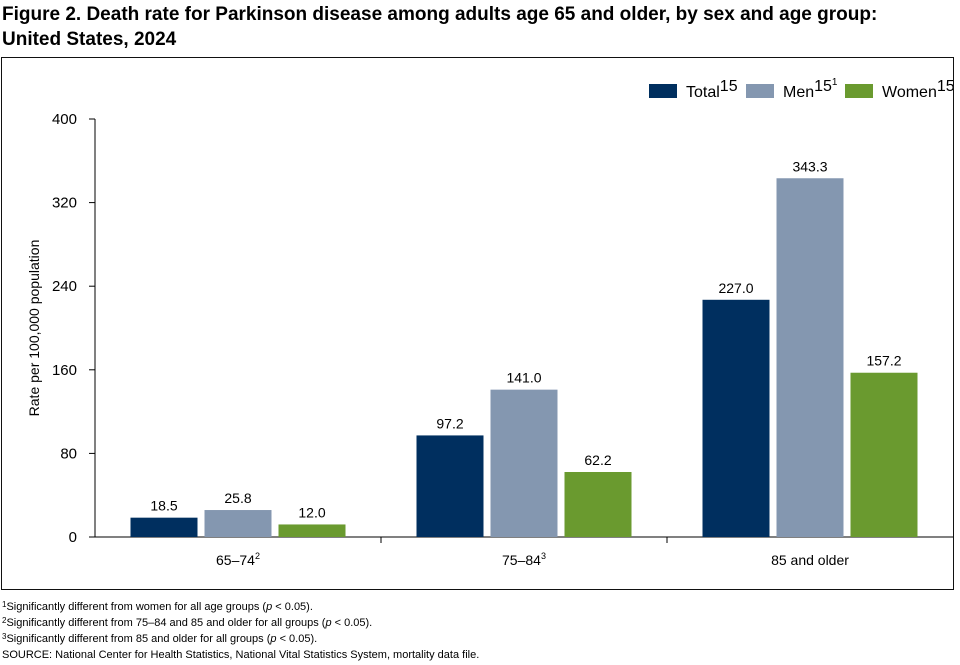  What do you see at coordinates (238, 559) in the screenshot?
I see `x-category-label: 65–742` at bounding box center [238, 559].